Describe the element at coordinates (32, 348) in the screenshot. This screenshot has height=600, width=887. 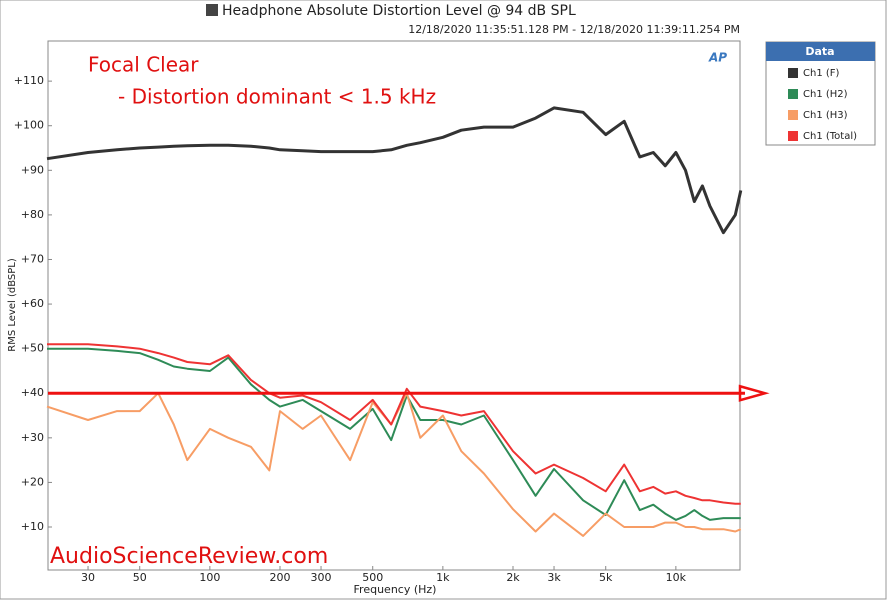
I see `y-tick-label: +50` at that location.